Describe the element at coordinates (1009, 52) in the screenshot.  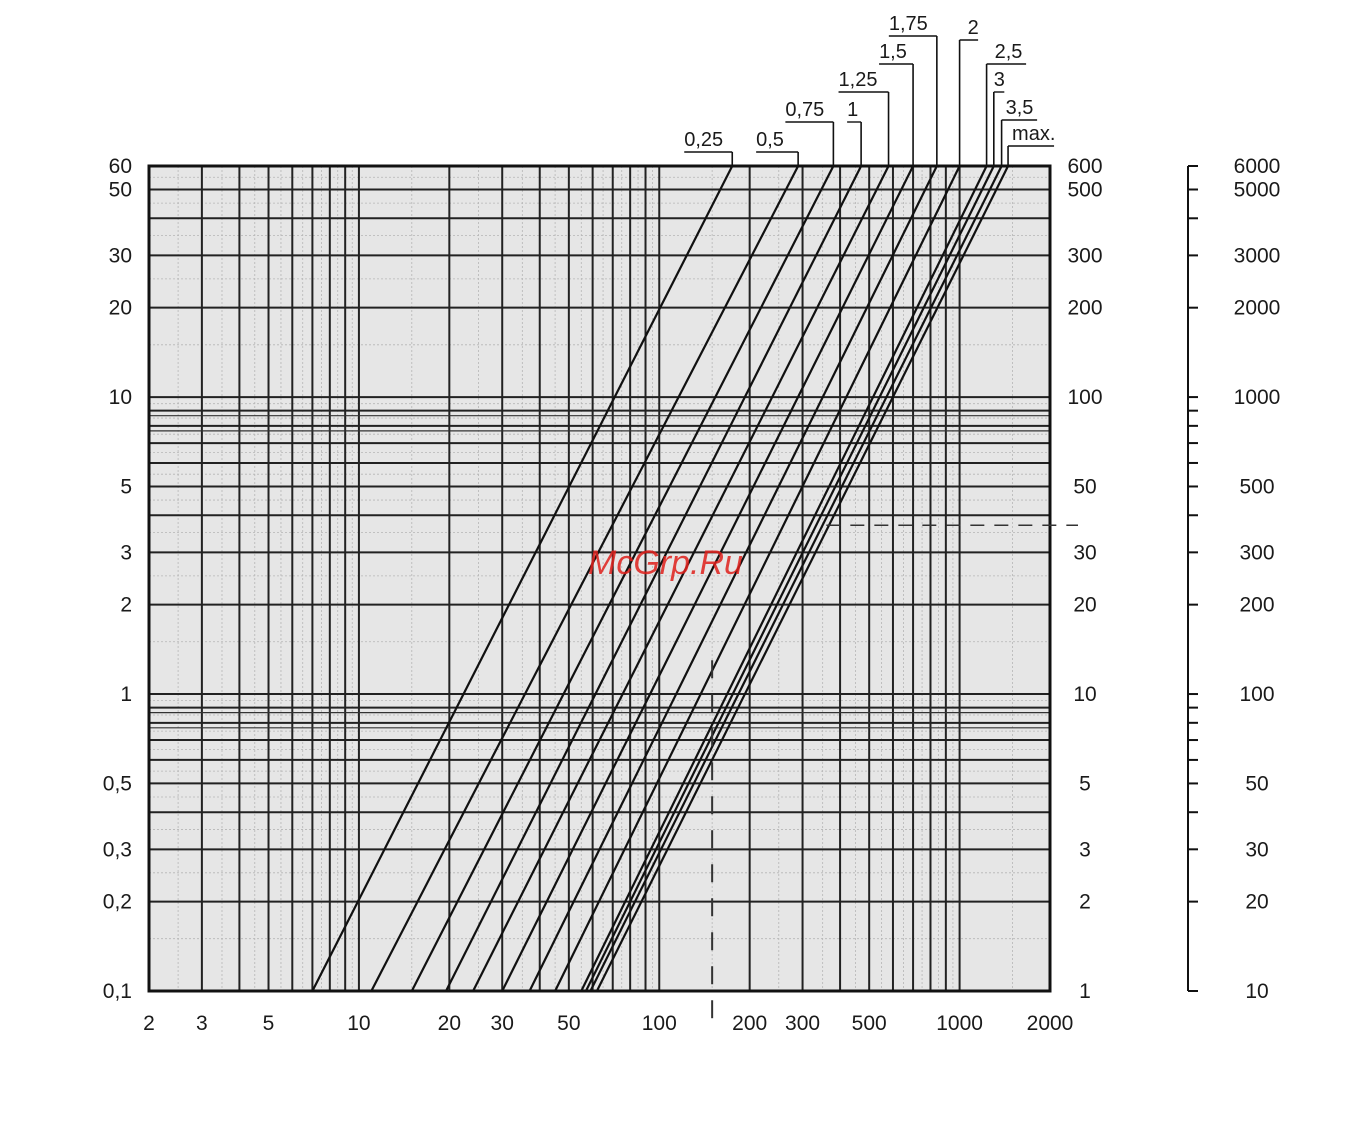
I see `series-label: 2,5` at that location.